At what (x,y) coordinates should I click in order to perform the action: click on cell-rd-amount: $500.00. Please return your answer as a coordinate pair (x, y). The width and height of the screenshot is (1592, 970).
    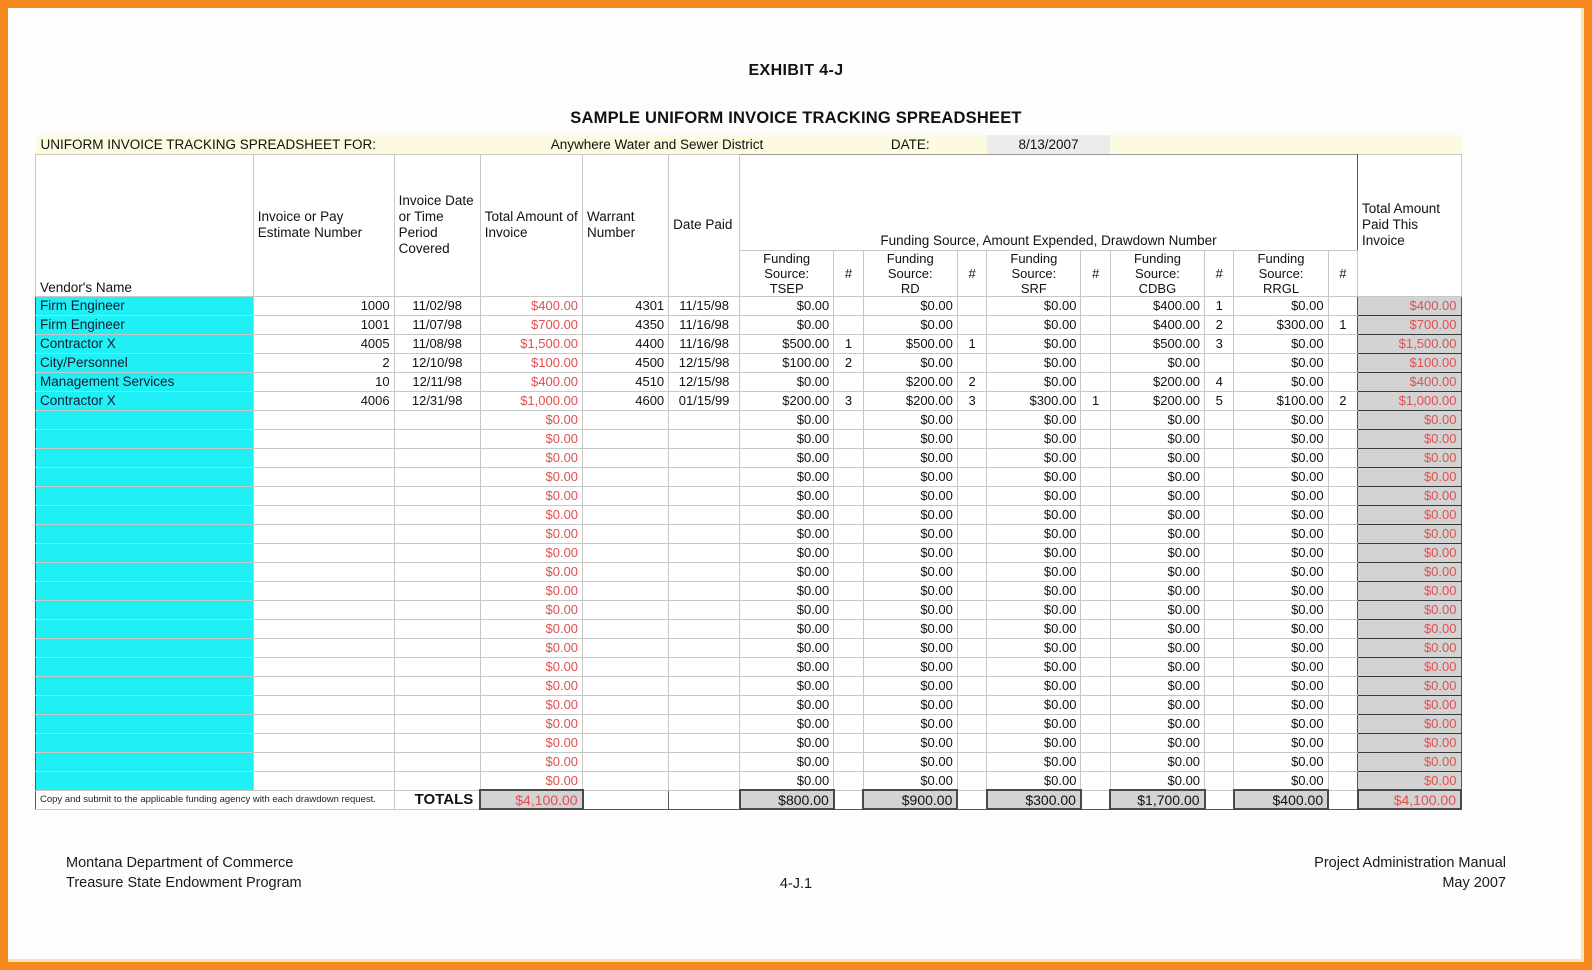
    Looking at the image, I should click on (910, 343).